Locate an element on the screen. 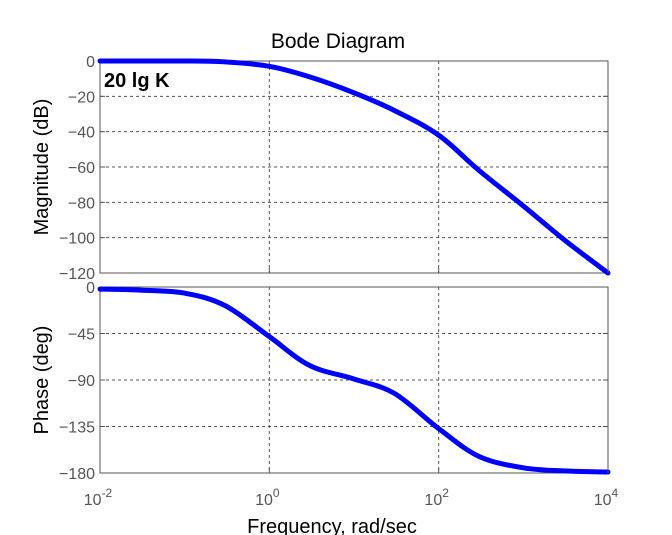  phase-axis-label: Phase (deg) is located at coordinates (42, 380).